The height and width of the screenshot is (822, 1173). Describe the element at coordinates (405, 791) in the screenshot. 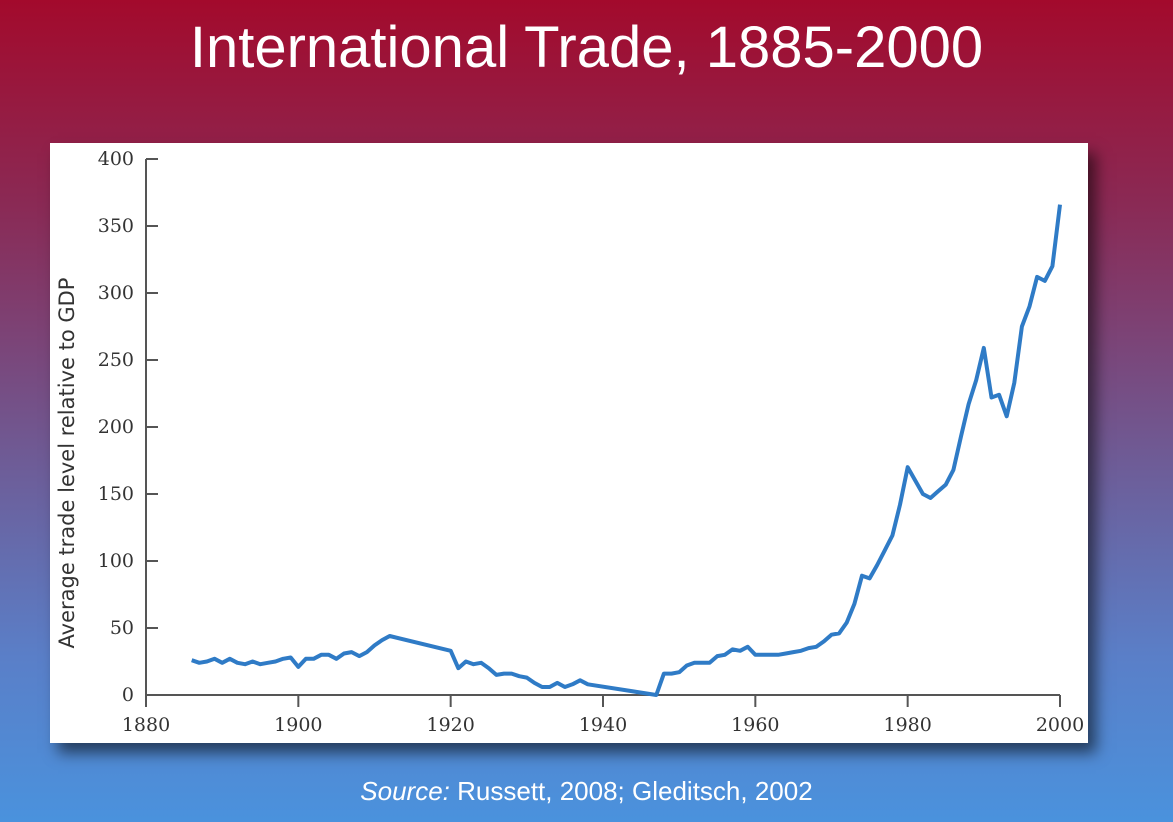

I see `source-label: Source:` at that location.